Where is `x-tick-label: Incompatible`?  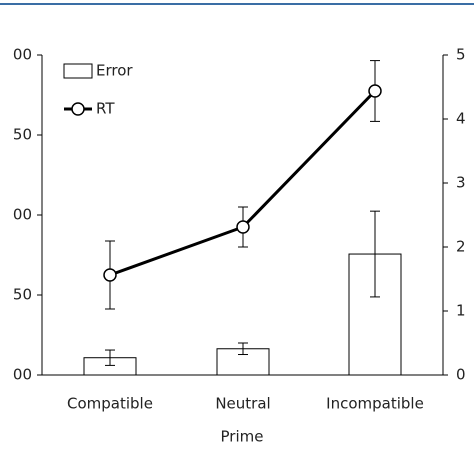
x-tick-label: Incompatible is located at coordinates (375, 404).